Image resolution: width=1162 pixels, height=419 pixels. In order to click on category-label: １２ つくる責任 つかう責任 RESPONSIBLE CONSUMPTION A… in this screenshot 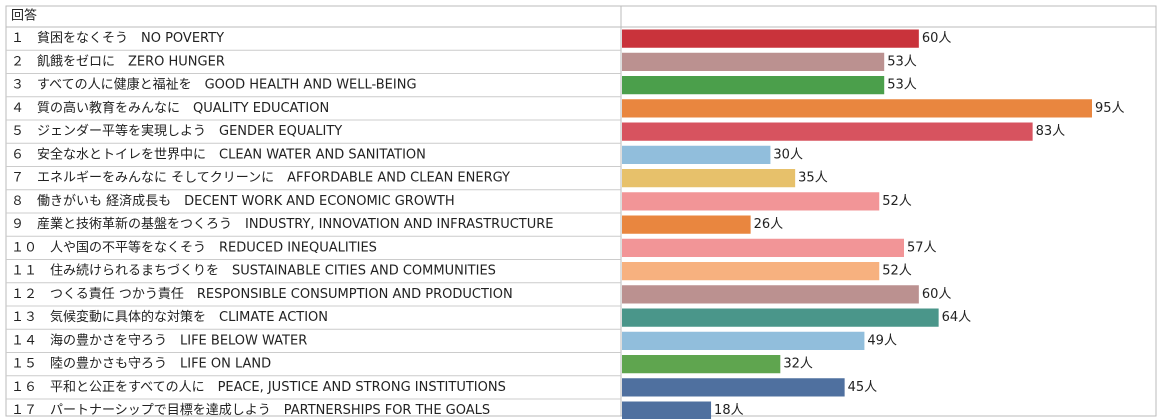, I will do `click(262, 294)`.